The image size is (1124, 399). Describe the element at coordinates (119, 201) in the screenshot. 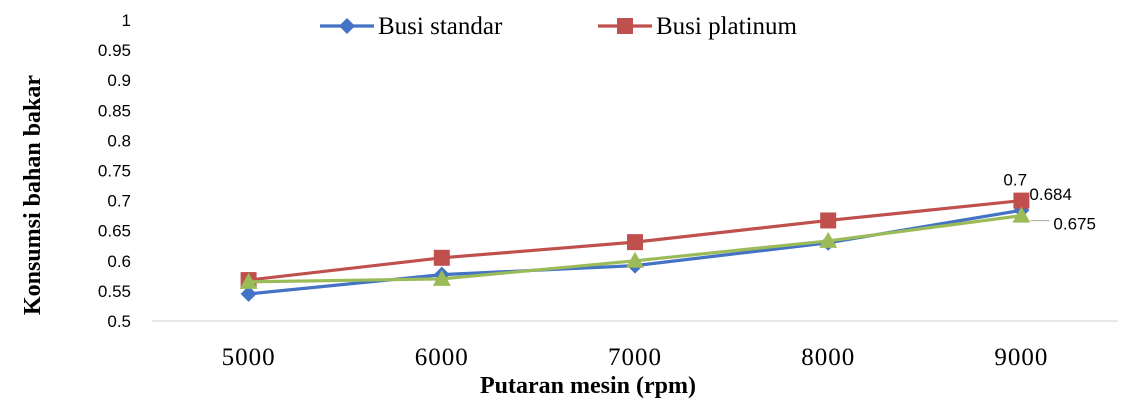

I see `y-tick-label: 0.7` at that location.